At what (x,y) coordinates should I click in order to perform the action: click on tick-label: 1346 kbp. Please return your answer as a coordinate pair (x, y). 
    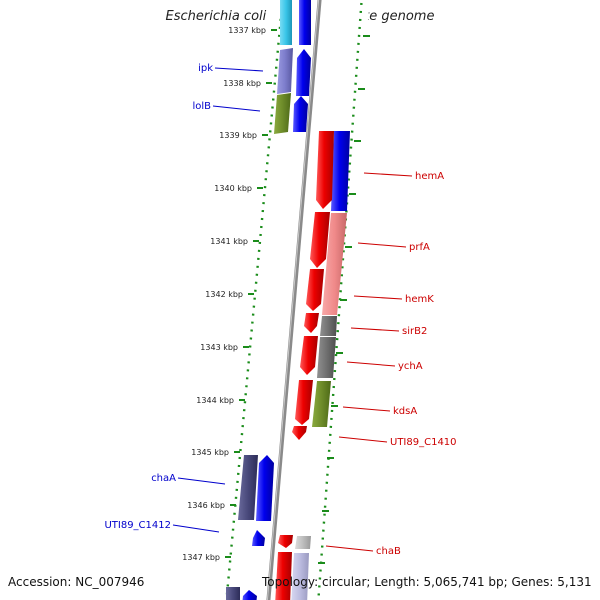
    Looking at the image, I should click on (206, 505).